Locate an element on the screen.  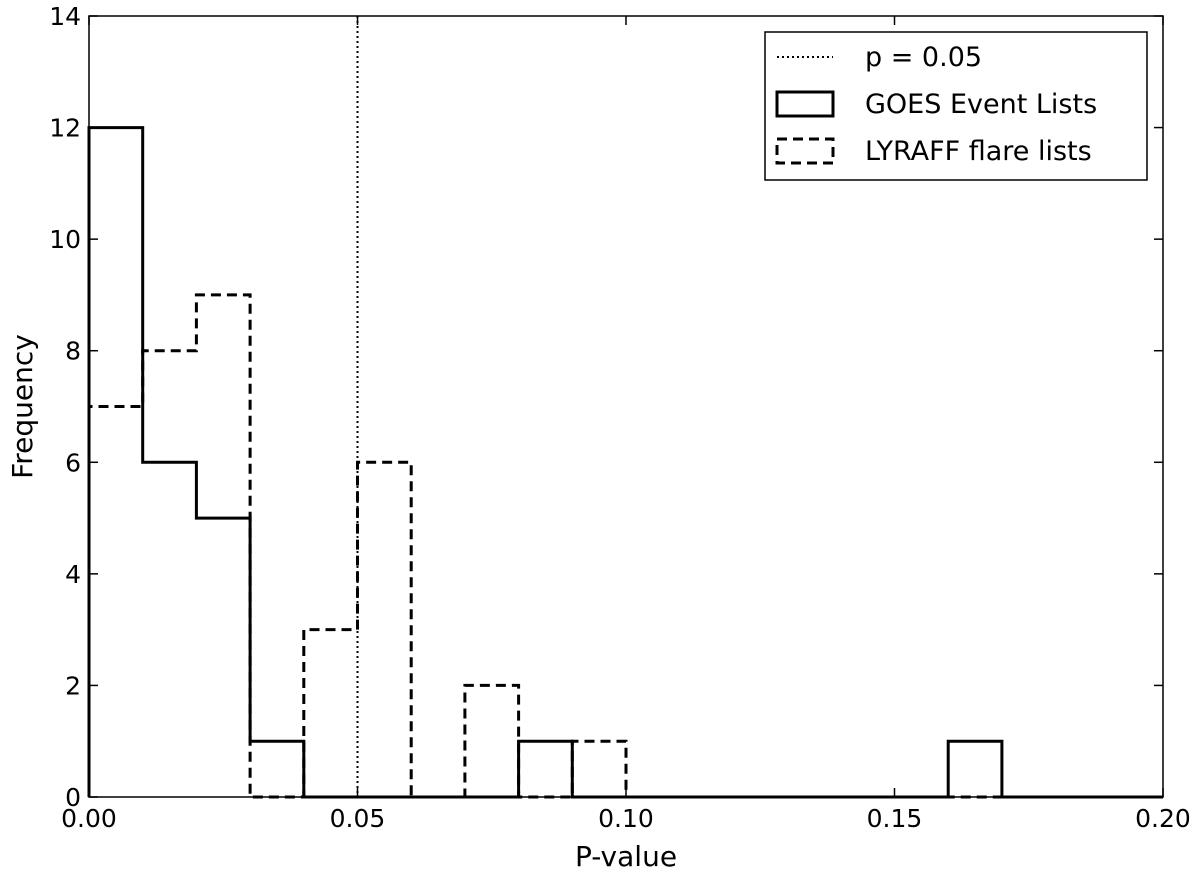
y-tick-label: 8 is located at coordinates (73, 351).